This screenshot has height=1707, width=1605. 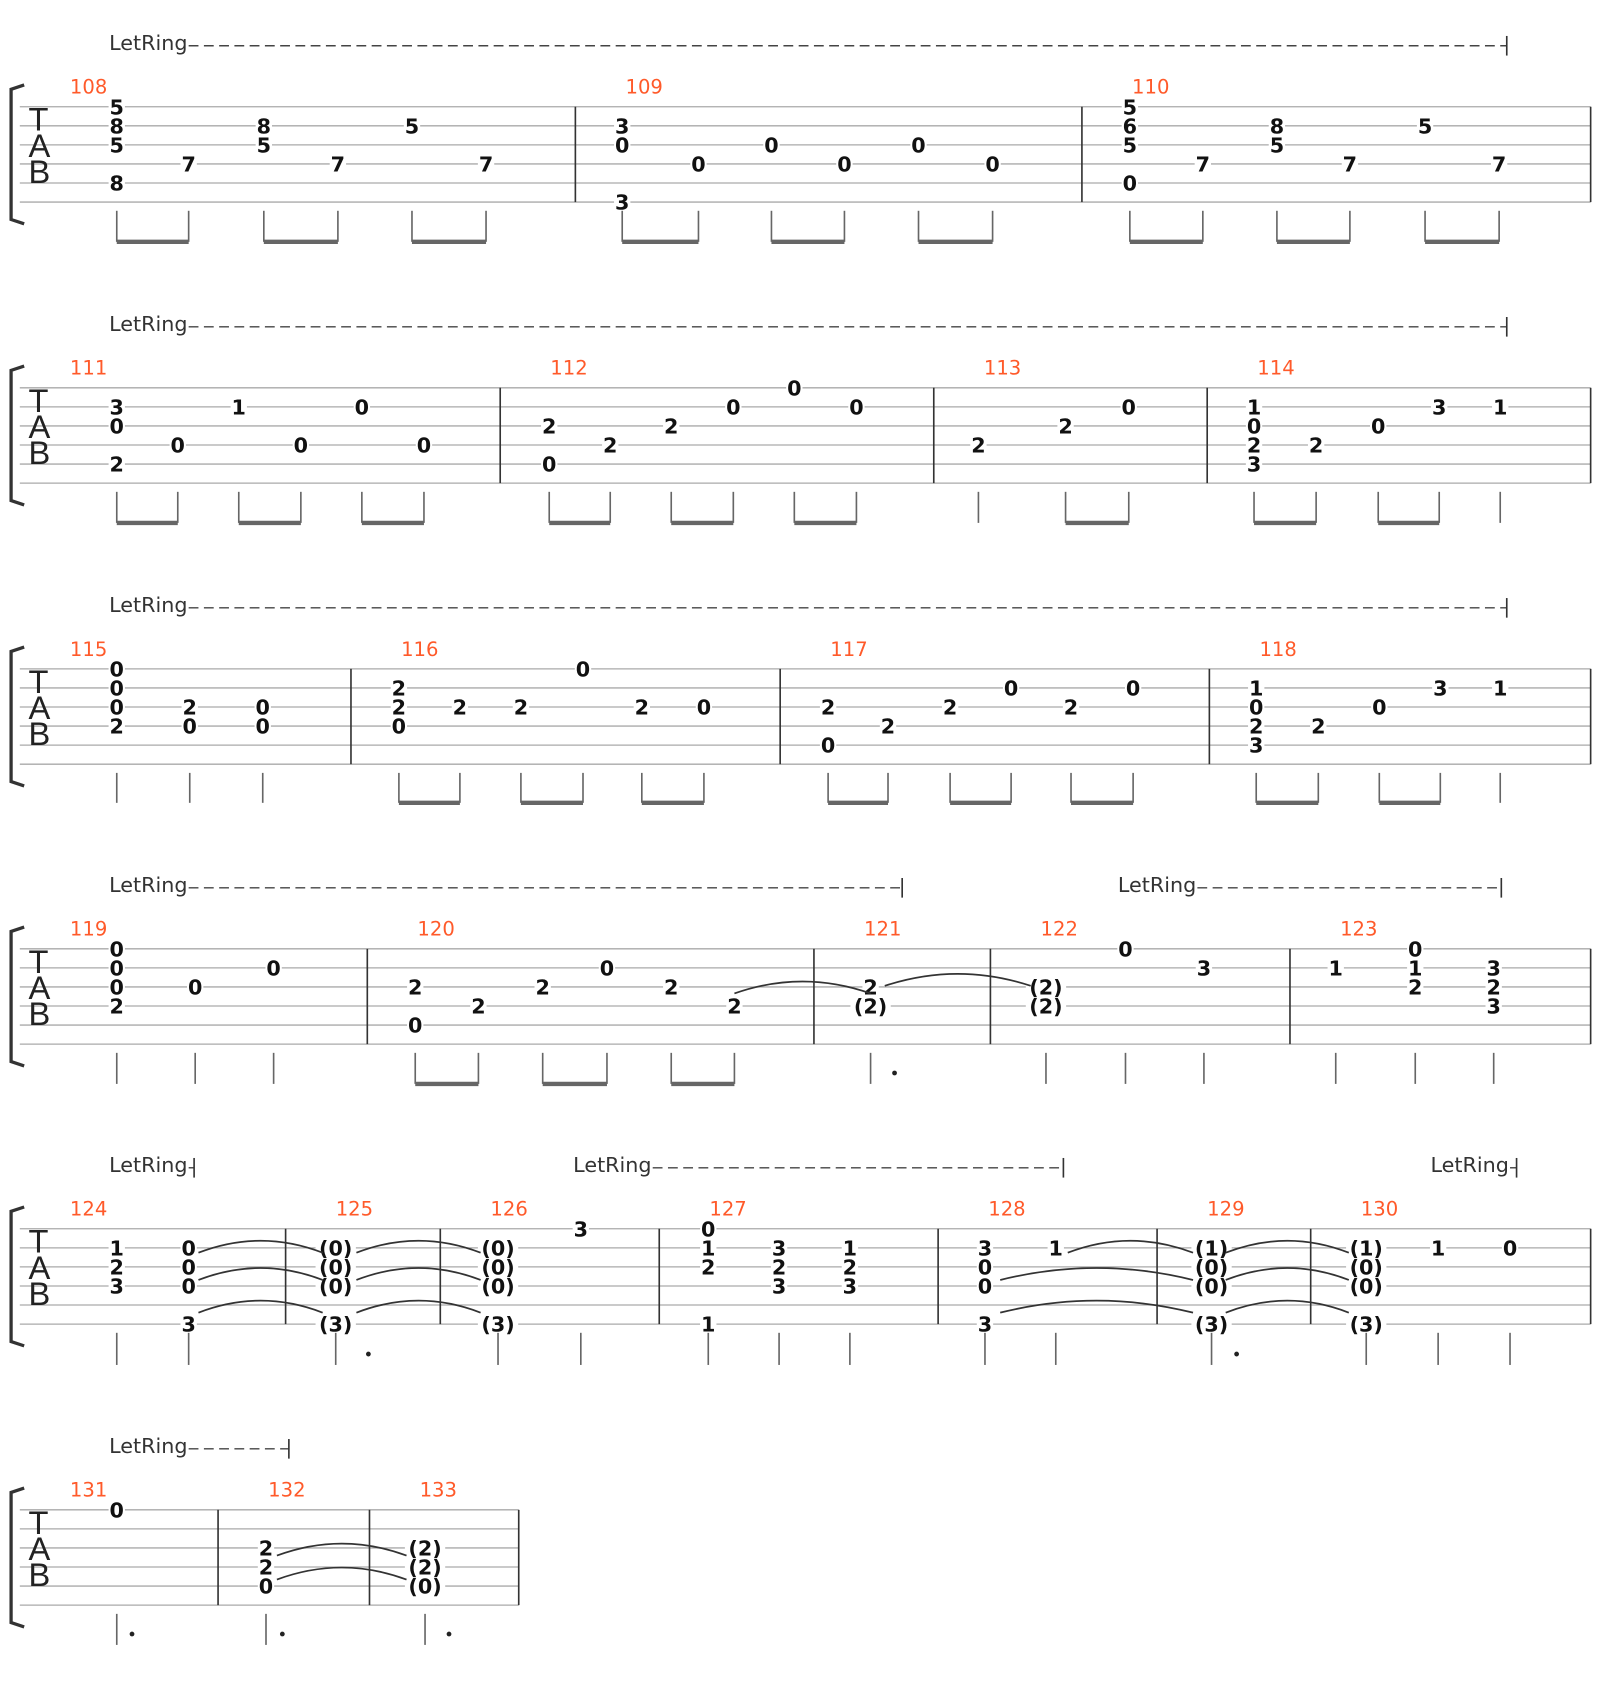 What do you see at coordinates (354, 1209) in the screenshot?
I see `measure-number: 125` at bounding box center [354, 1209].